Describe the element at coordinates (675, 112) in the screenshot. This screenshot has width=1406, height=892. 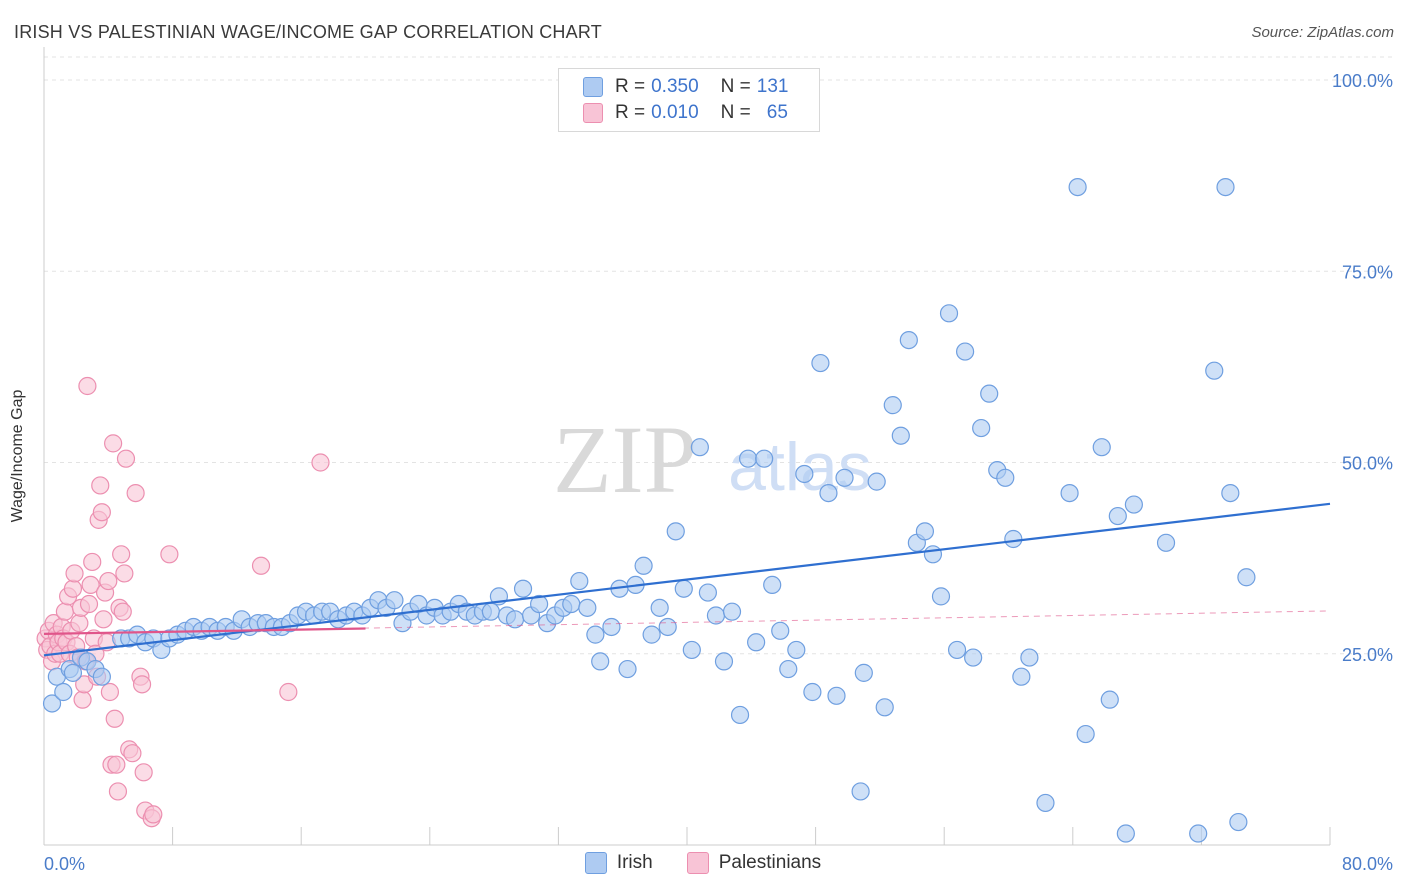
I see `legend-r-value: 0.010` at that location.